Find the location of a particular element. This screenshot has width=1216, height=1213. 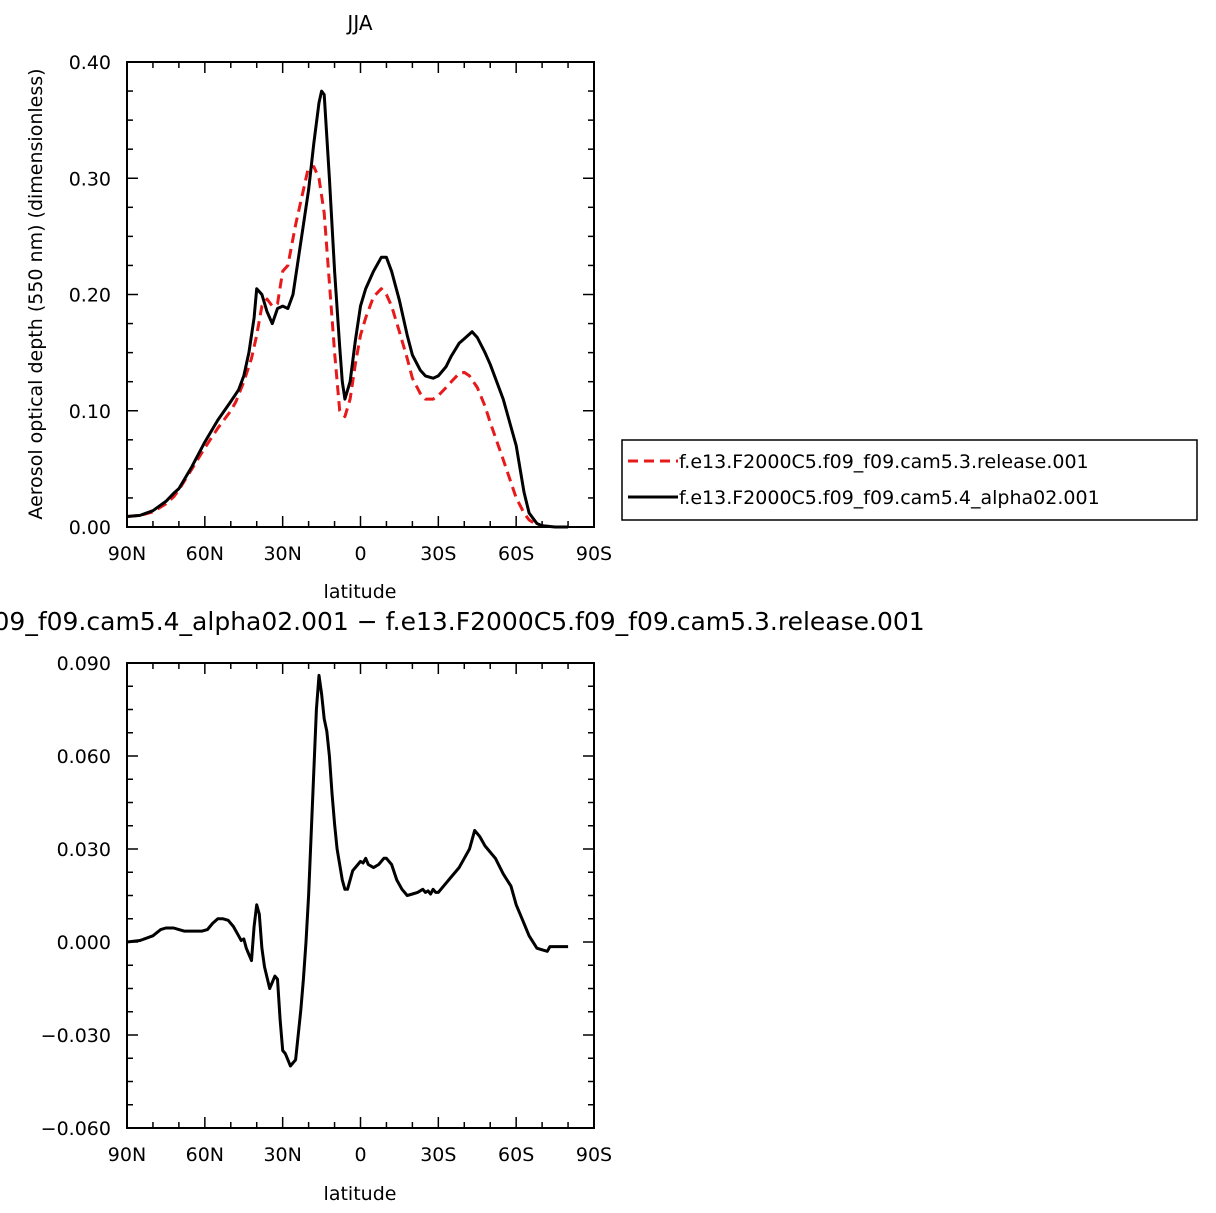

bottom-plot-frame is located at coordinates (360, 895).